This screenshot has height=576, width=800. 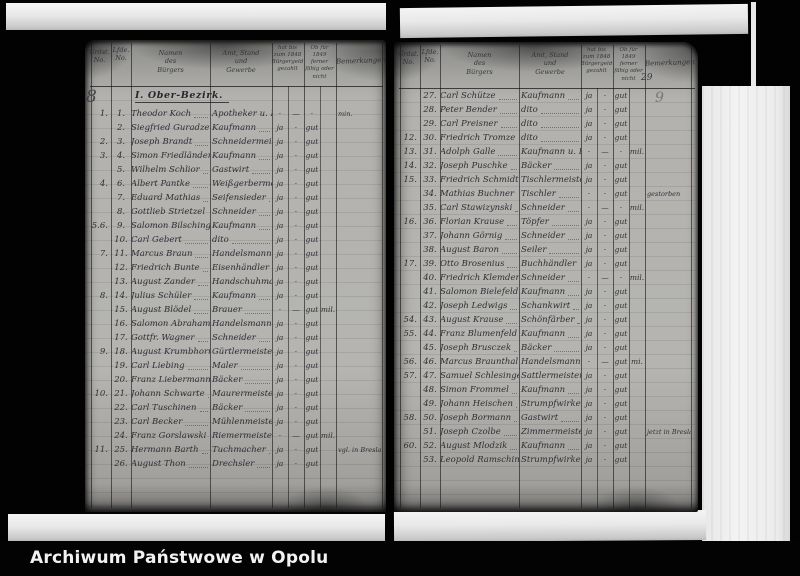 What do you see at coordinates (121, 338) in the screenshot?
I see `cell-n: 17.` at bounding box center [121, 338].